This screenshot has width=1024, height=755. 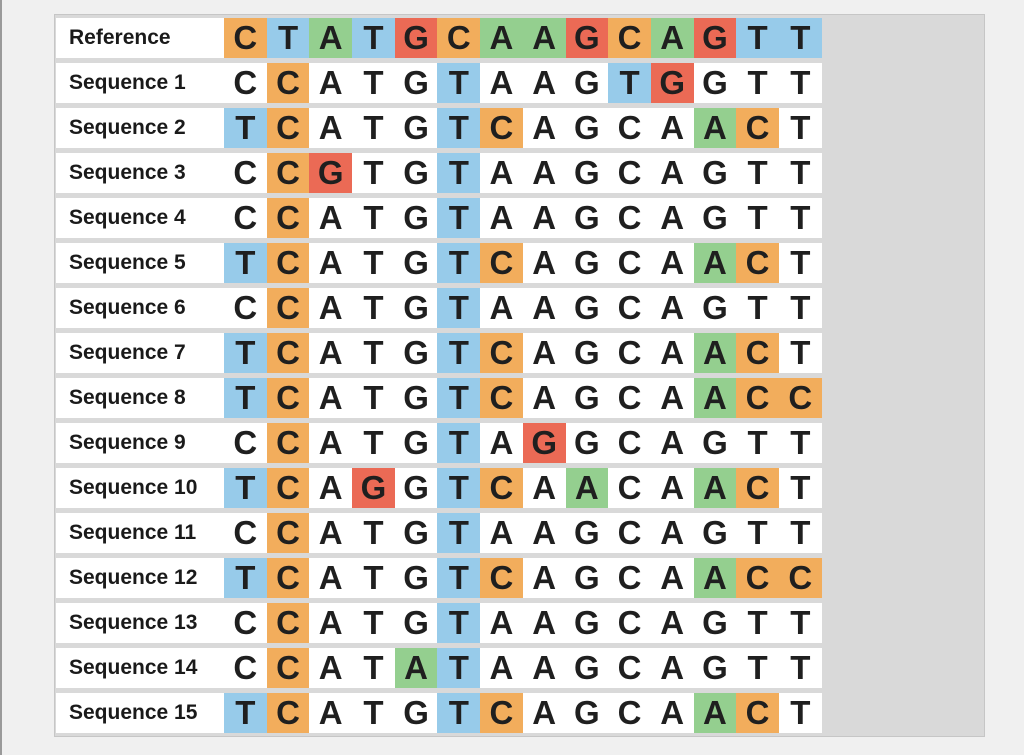 What do you see at coordinates (140, 38) in the screenshot?
I see `row-label: Reference` at bounding box center [140, 38].